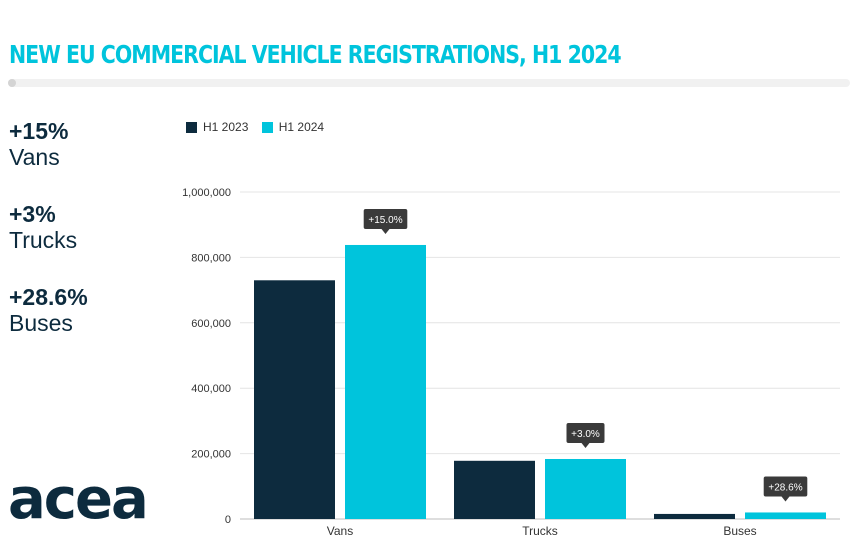 The image size is (850, 560). Describe the element at coordinates (385, 381) in the screenshot. I see `bar-vans-h1-2024` at that location.